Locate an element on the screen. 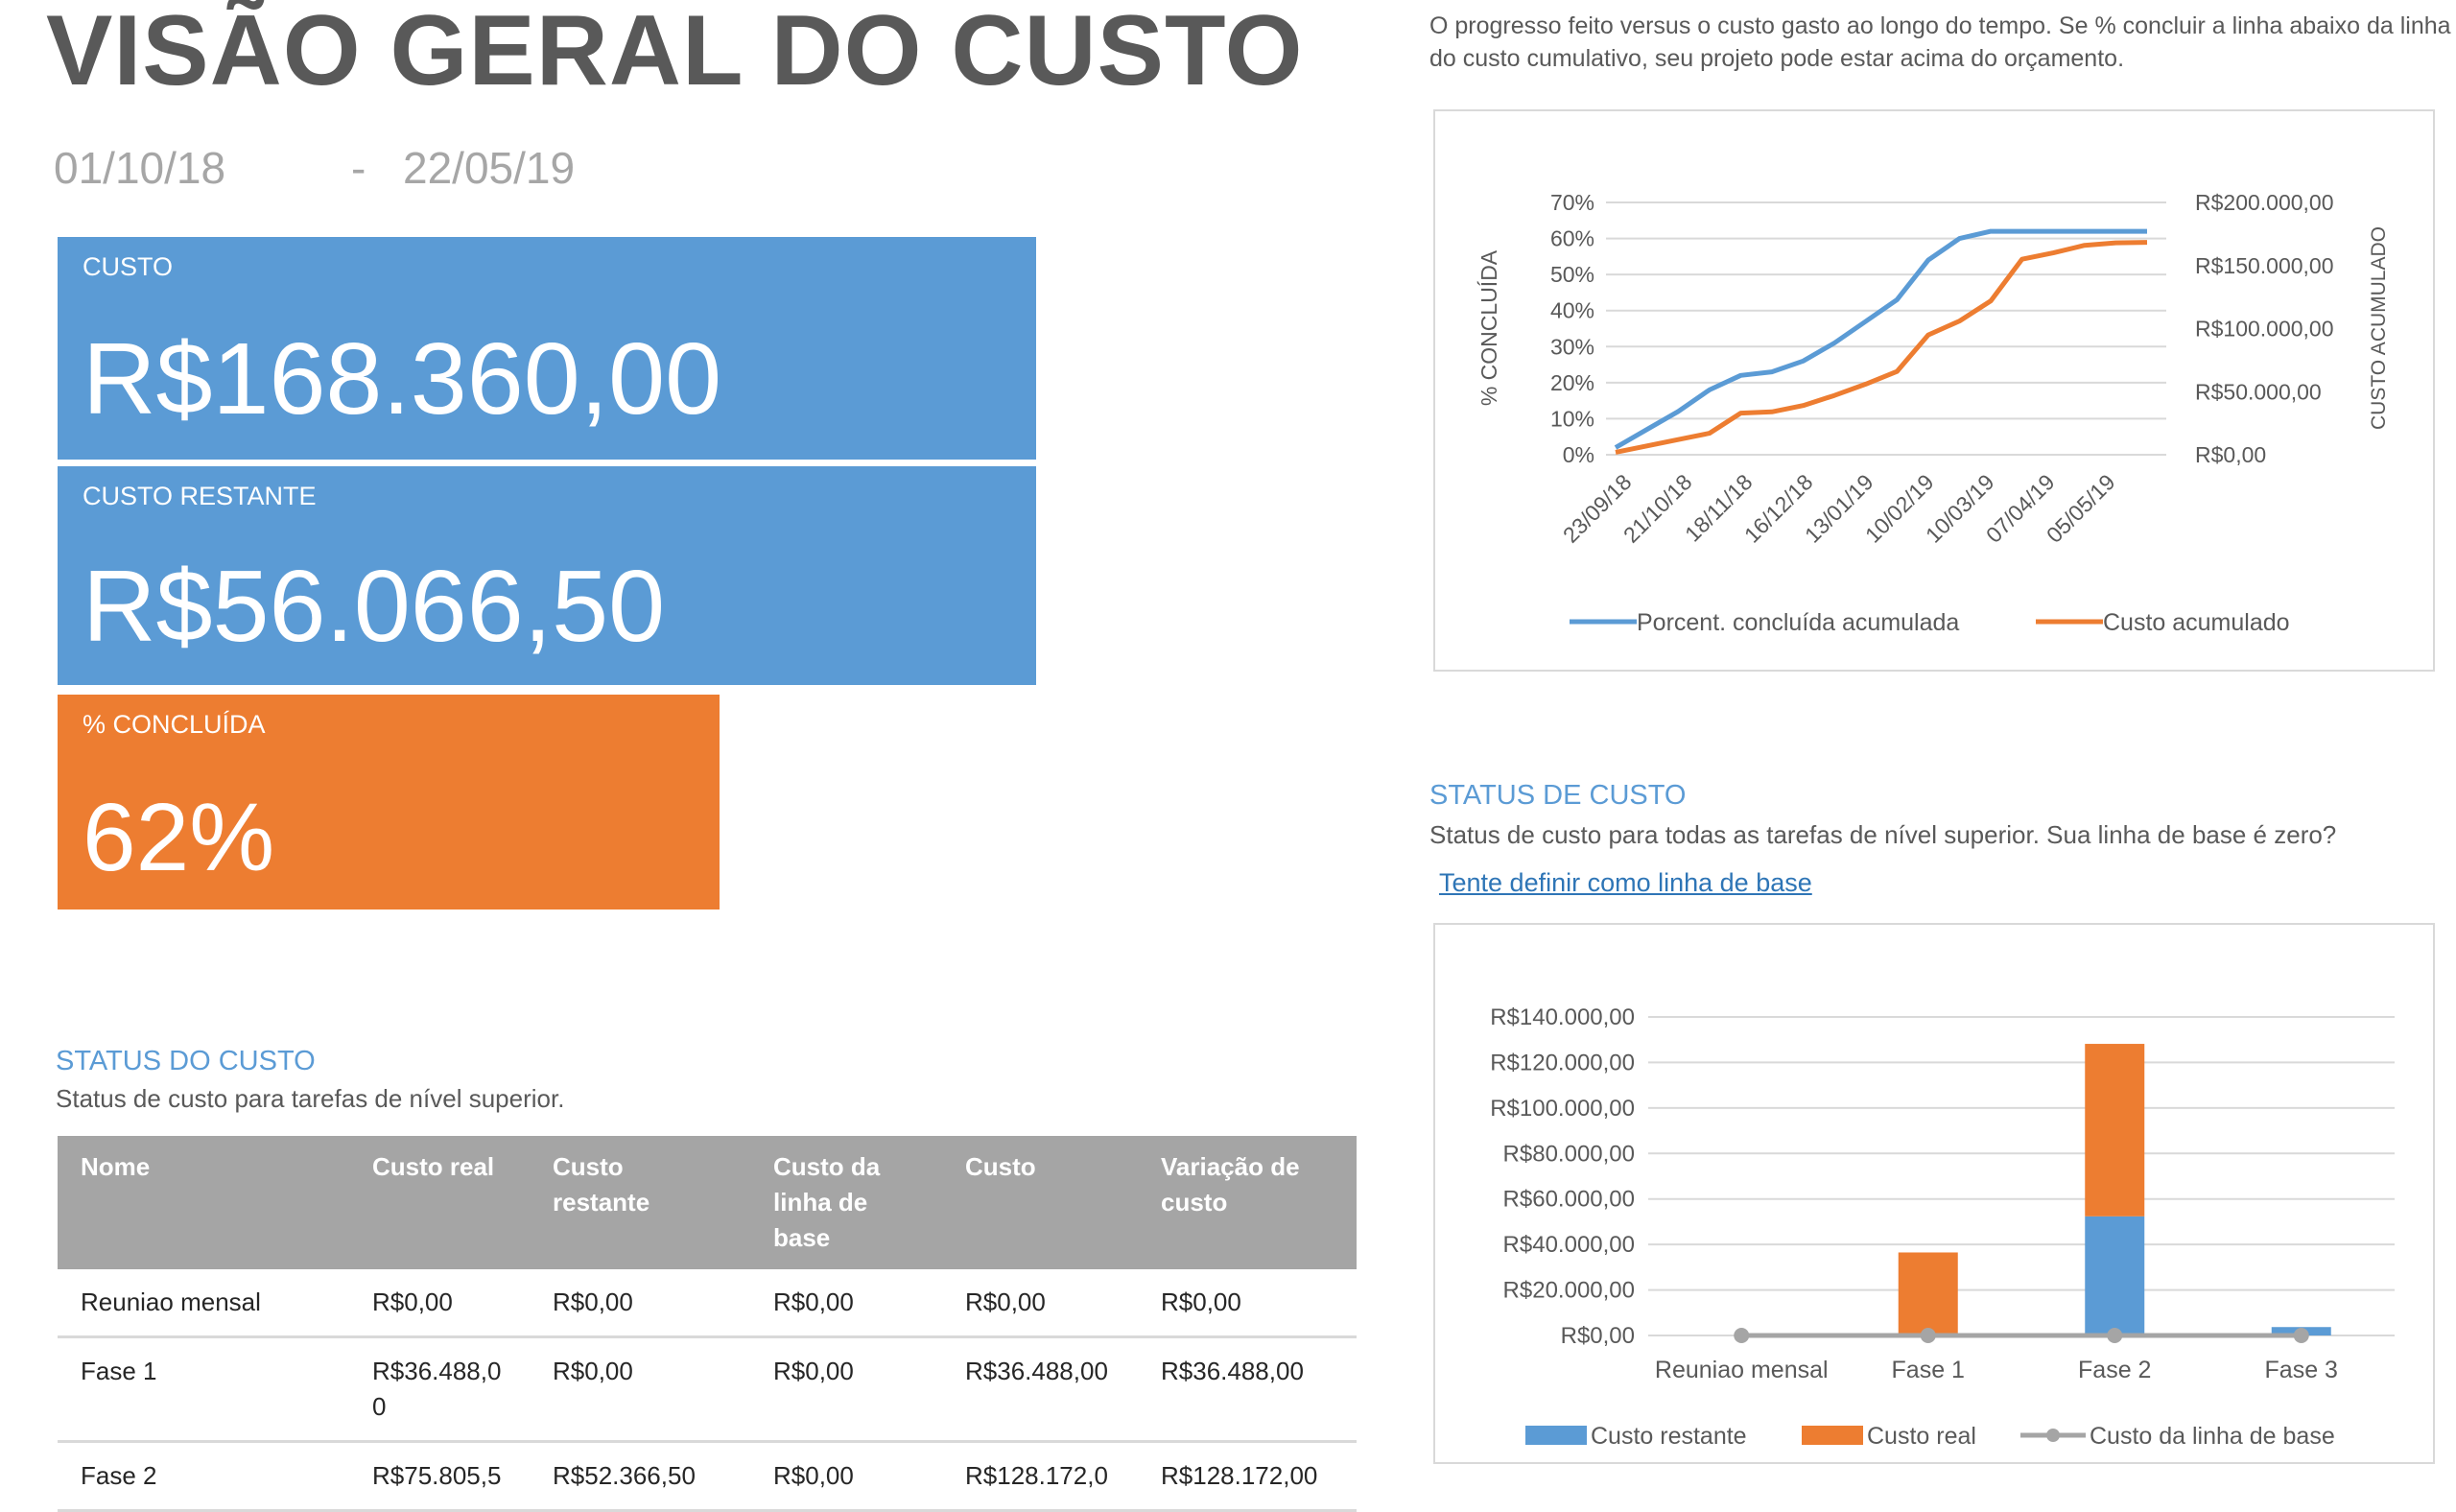  y-tick-label: 60% is located at coordinates (1572, 238).